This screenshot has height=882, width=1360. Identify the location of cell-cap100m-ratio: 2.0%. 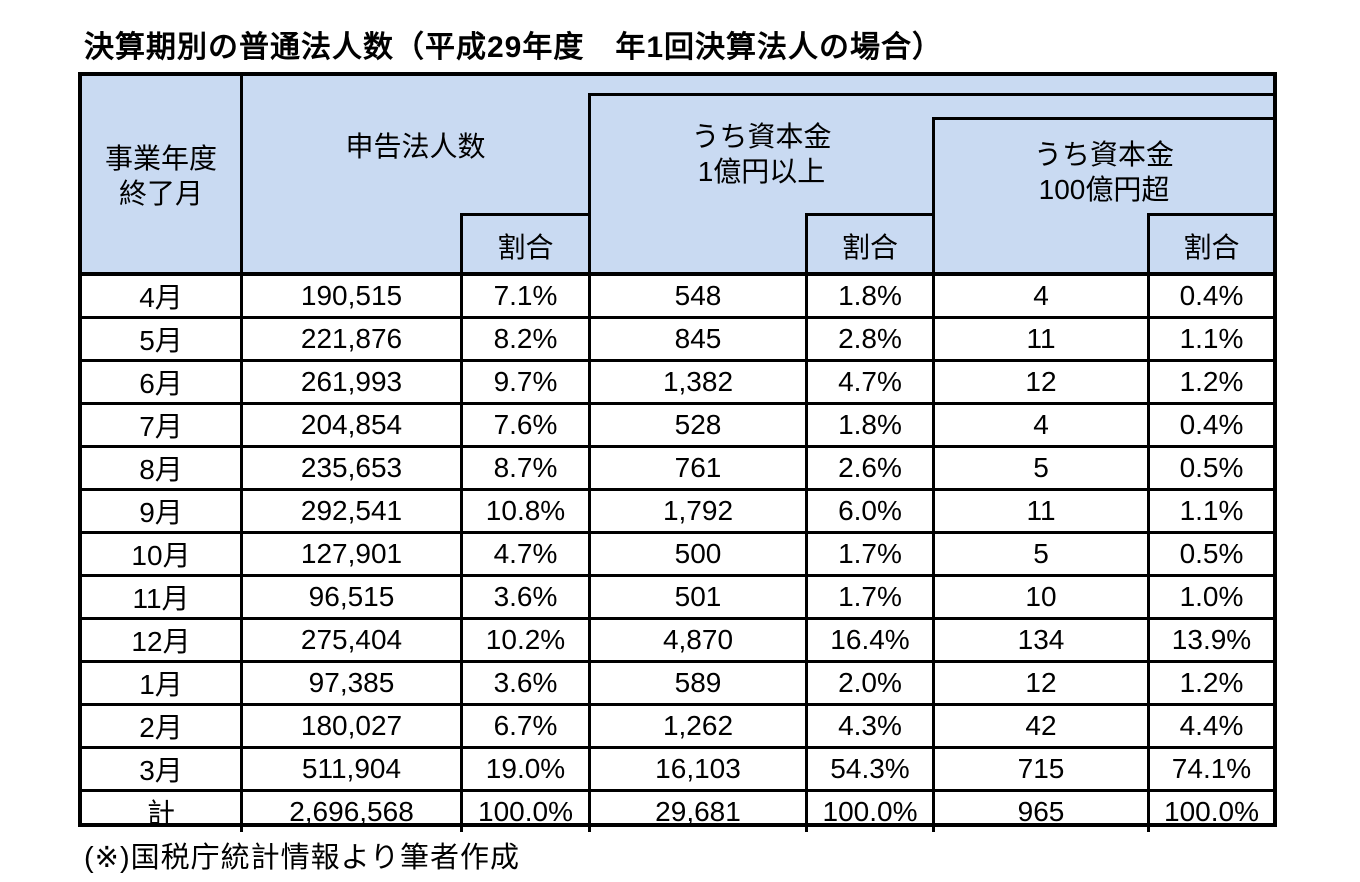
(871, 683).